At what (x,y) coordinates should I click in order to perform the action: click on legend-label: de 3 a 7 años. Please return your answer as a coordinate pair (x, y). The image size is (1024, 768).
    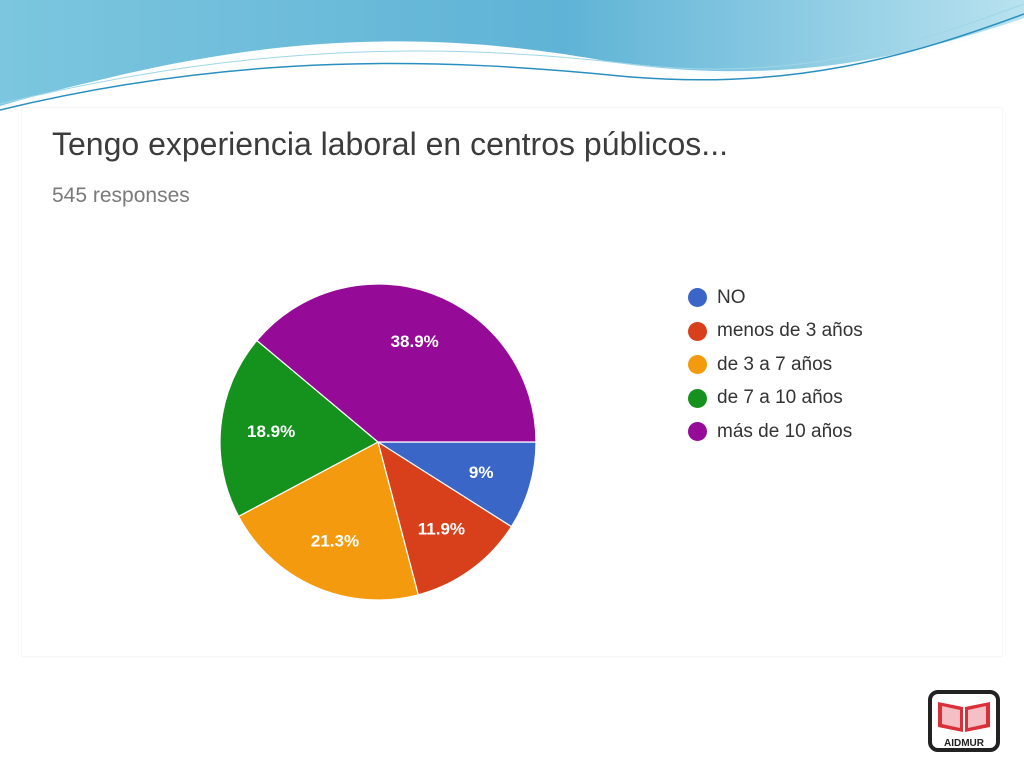
    Looking at the image, I should click on (775, 364).